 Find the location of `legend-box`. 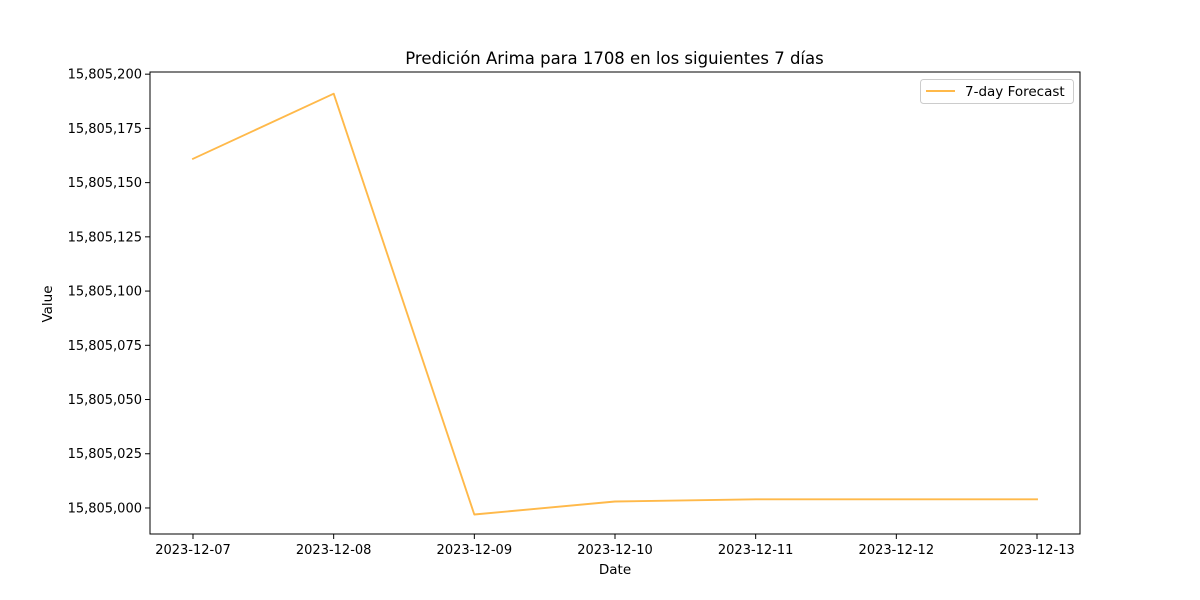

legend-box is located at coordinates (997, 91).